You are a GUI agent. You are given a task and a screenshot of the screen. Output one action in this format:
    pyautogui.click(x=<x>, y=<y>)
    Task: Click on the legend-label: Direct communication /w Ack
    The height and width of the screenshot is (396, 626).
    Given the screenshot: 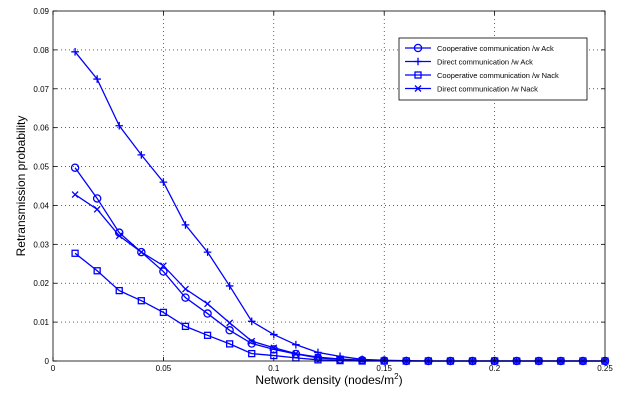 What is the action you would take?
    pyautogui.click(x=485, y=62)
    